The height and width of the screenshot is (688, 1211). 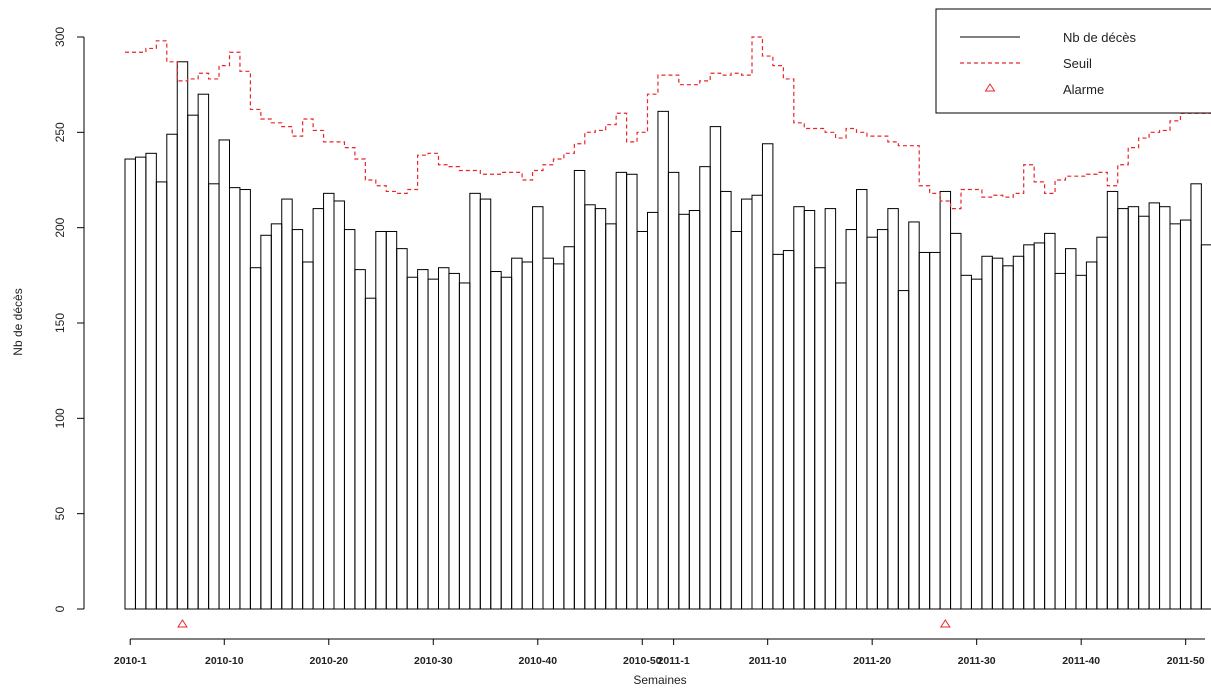 I want to click on x-axis-title: Semaines, so click(x=659, y=680).